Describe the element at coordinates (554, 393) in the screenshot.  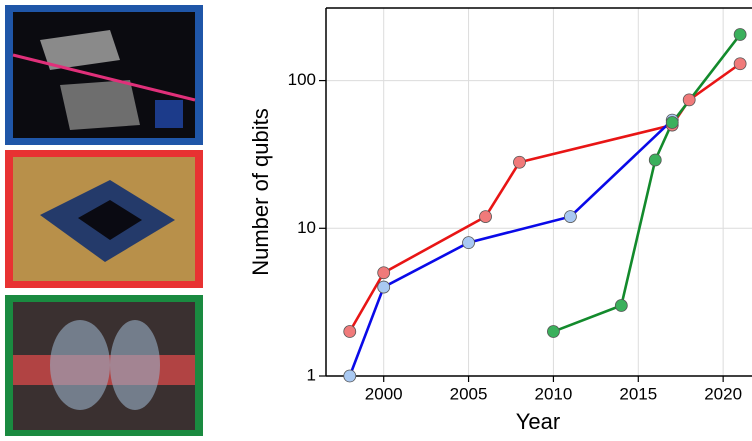
I see `x-tick-label: 2010` at that location.